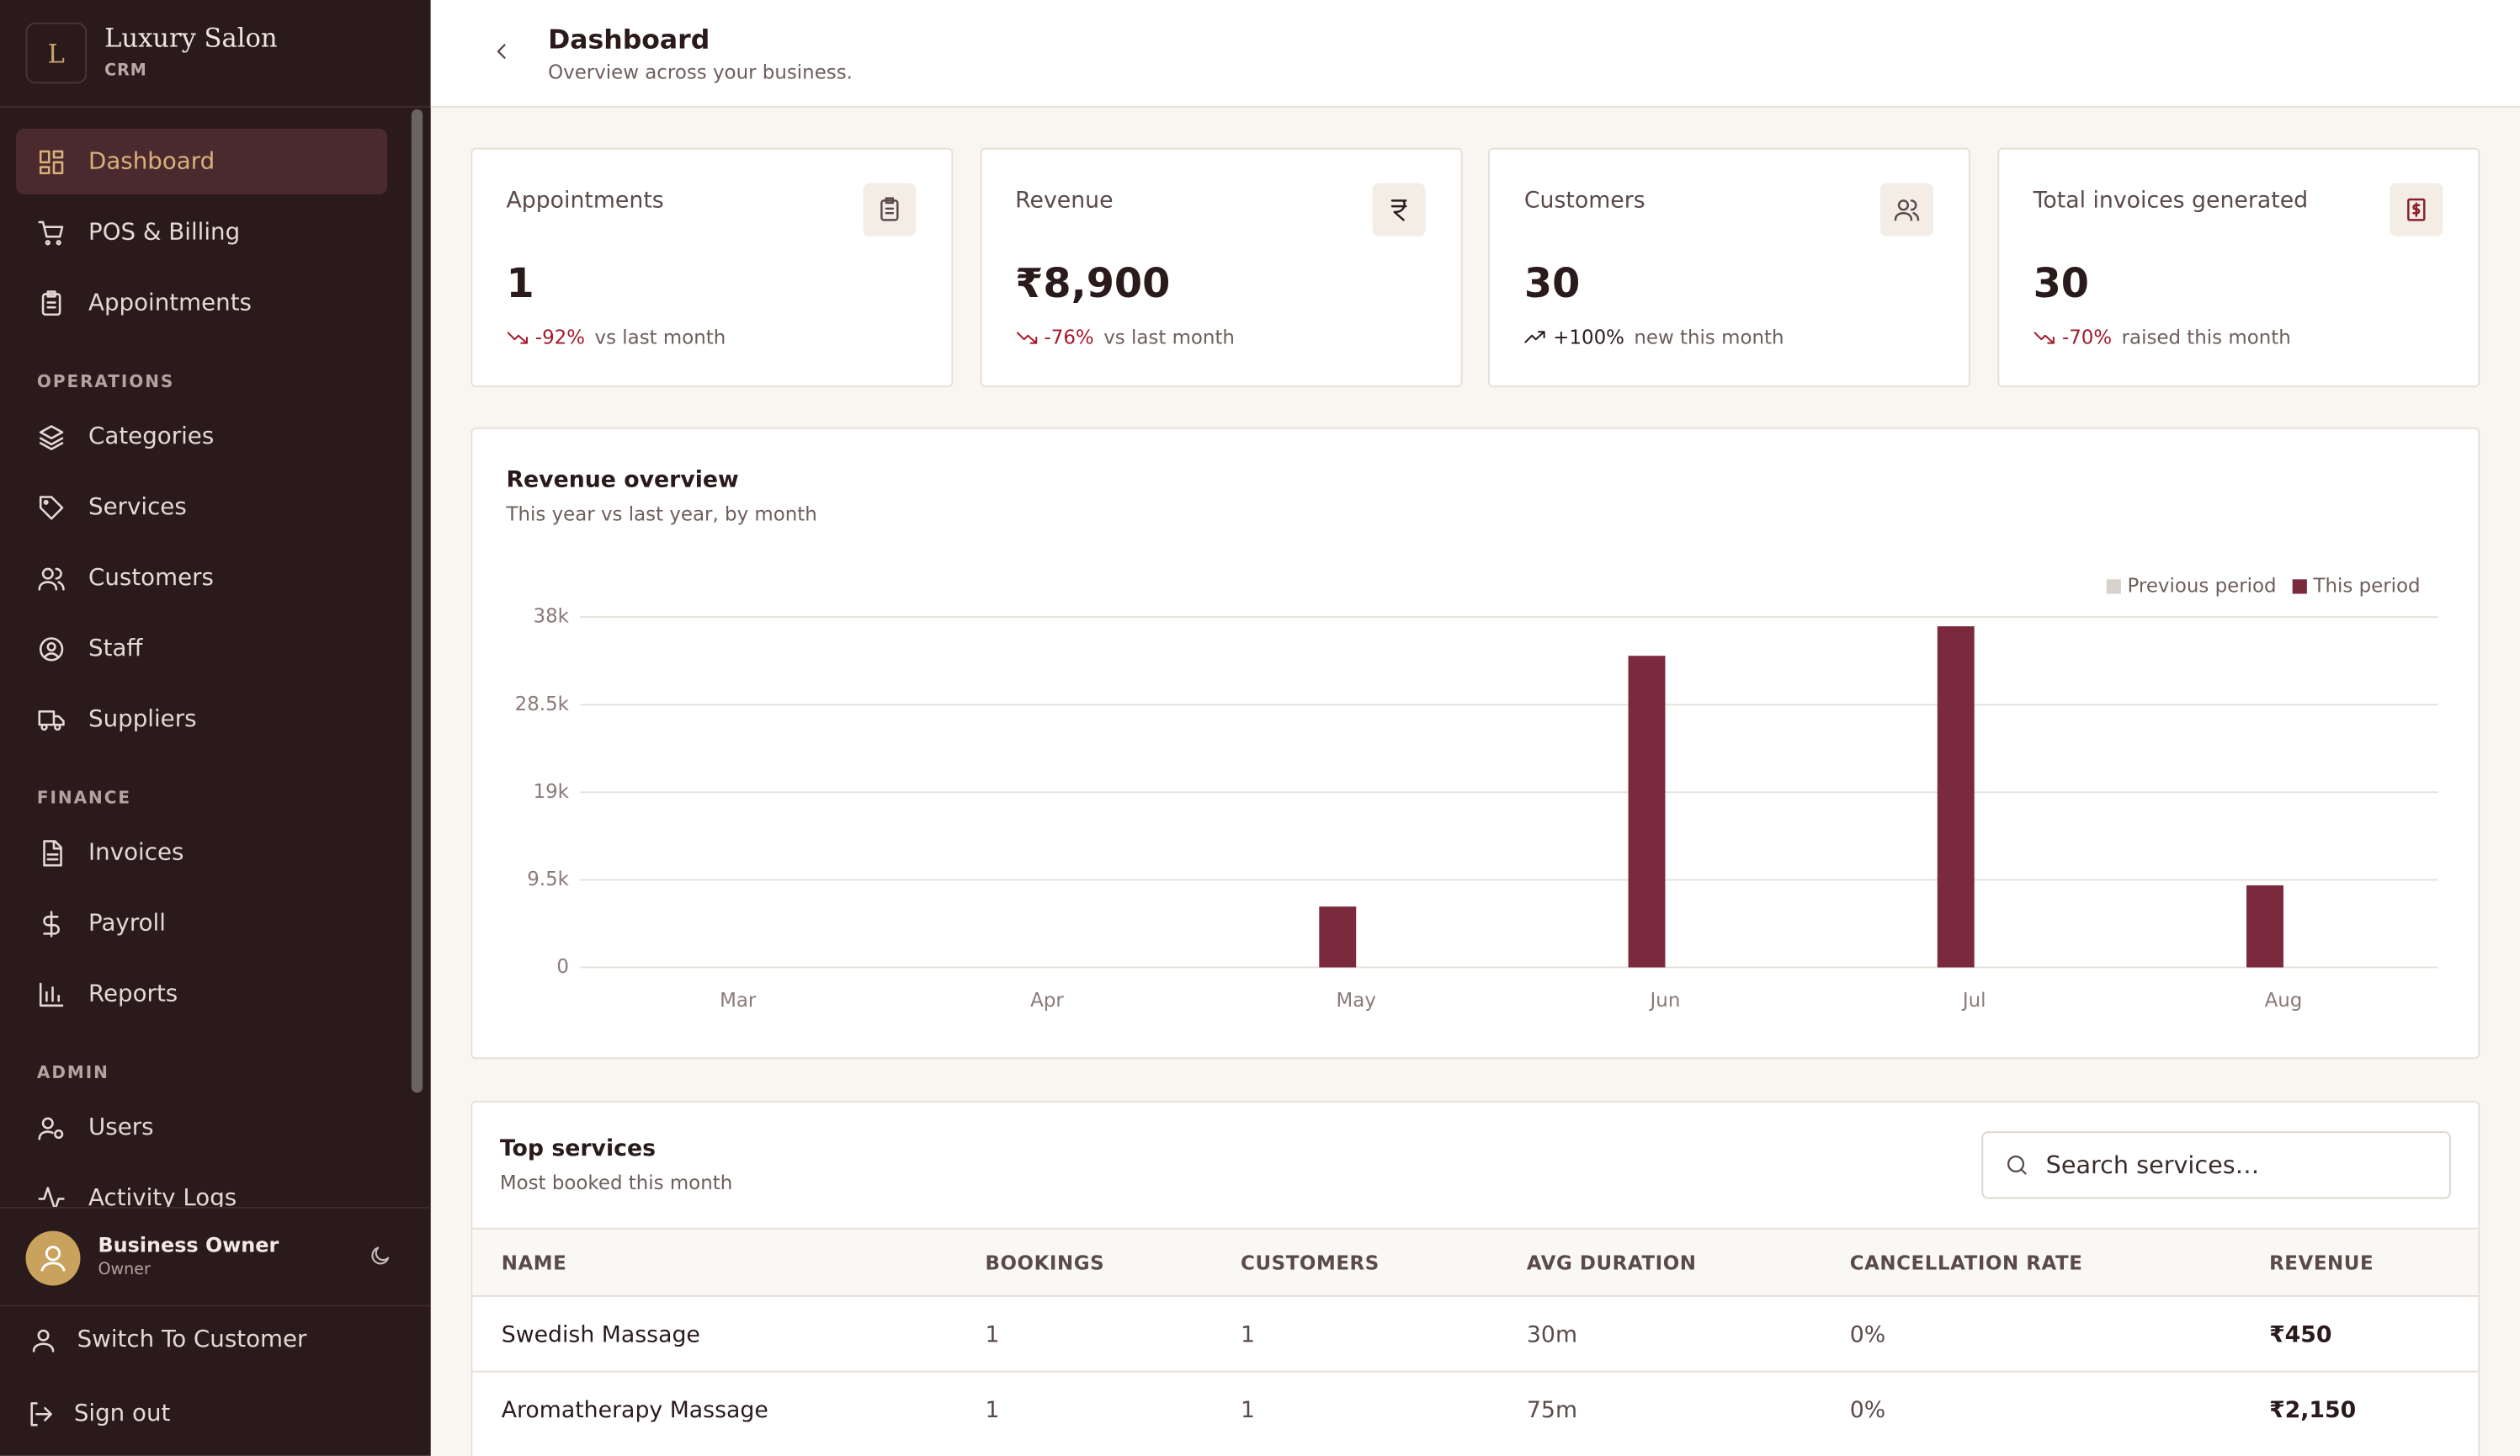  What do you see at coordinates (1588, 337) in the screenshot?
I see `kpi-change-value: +100%` at bounding box center [1588, 337].